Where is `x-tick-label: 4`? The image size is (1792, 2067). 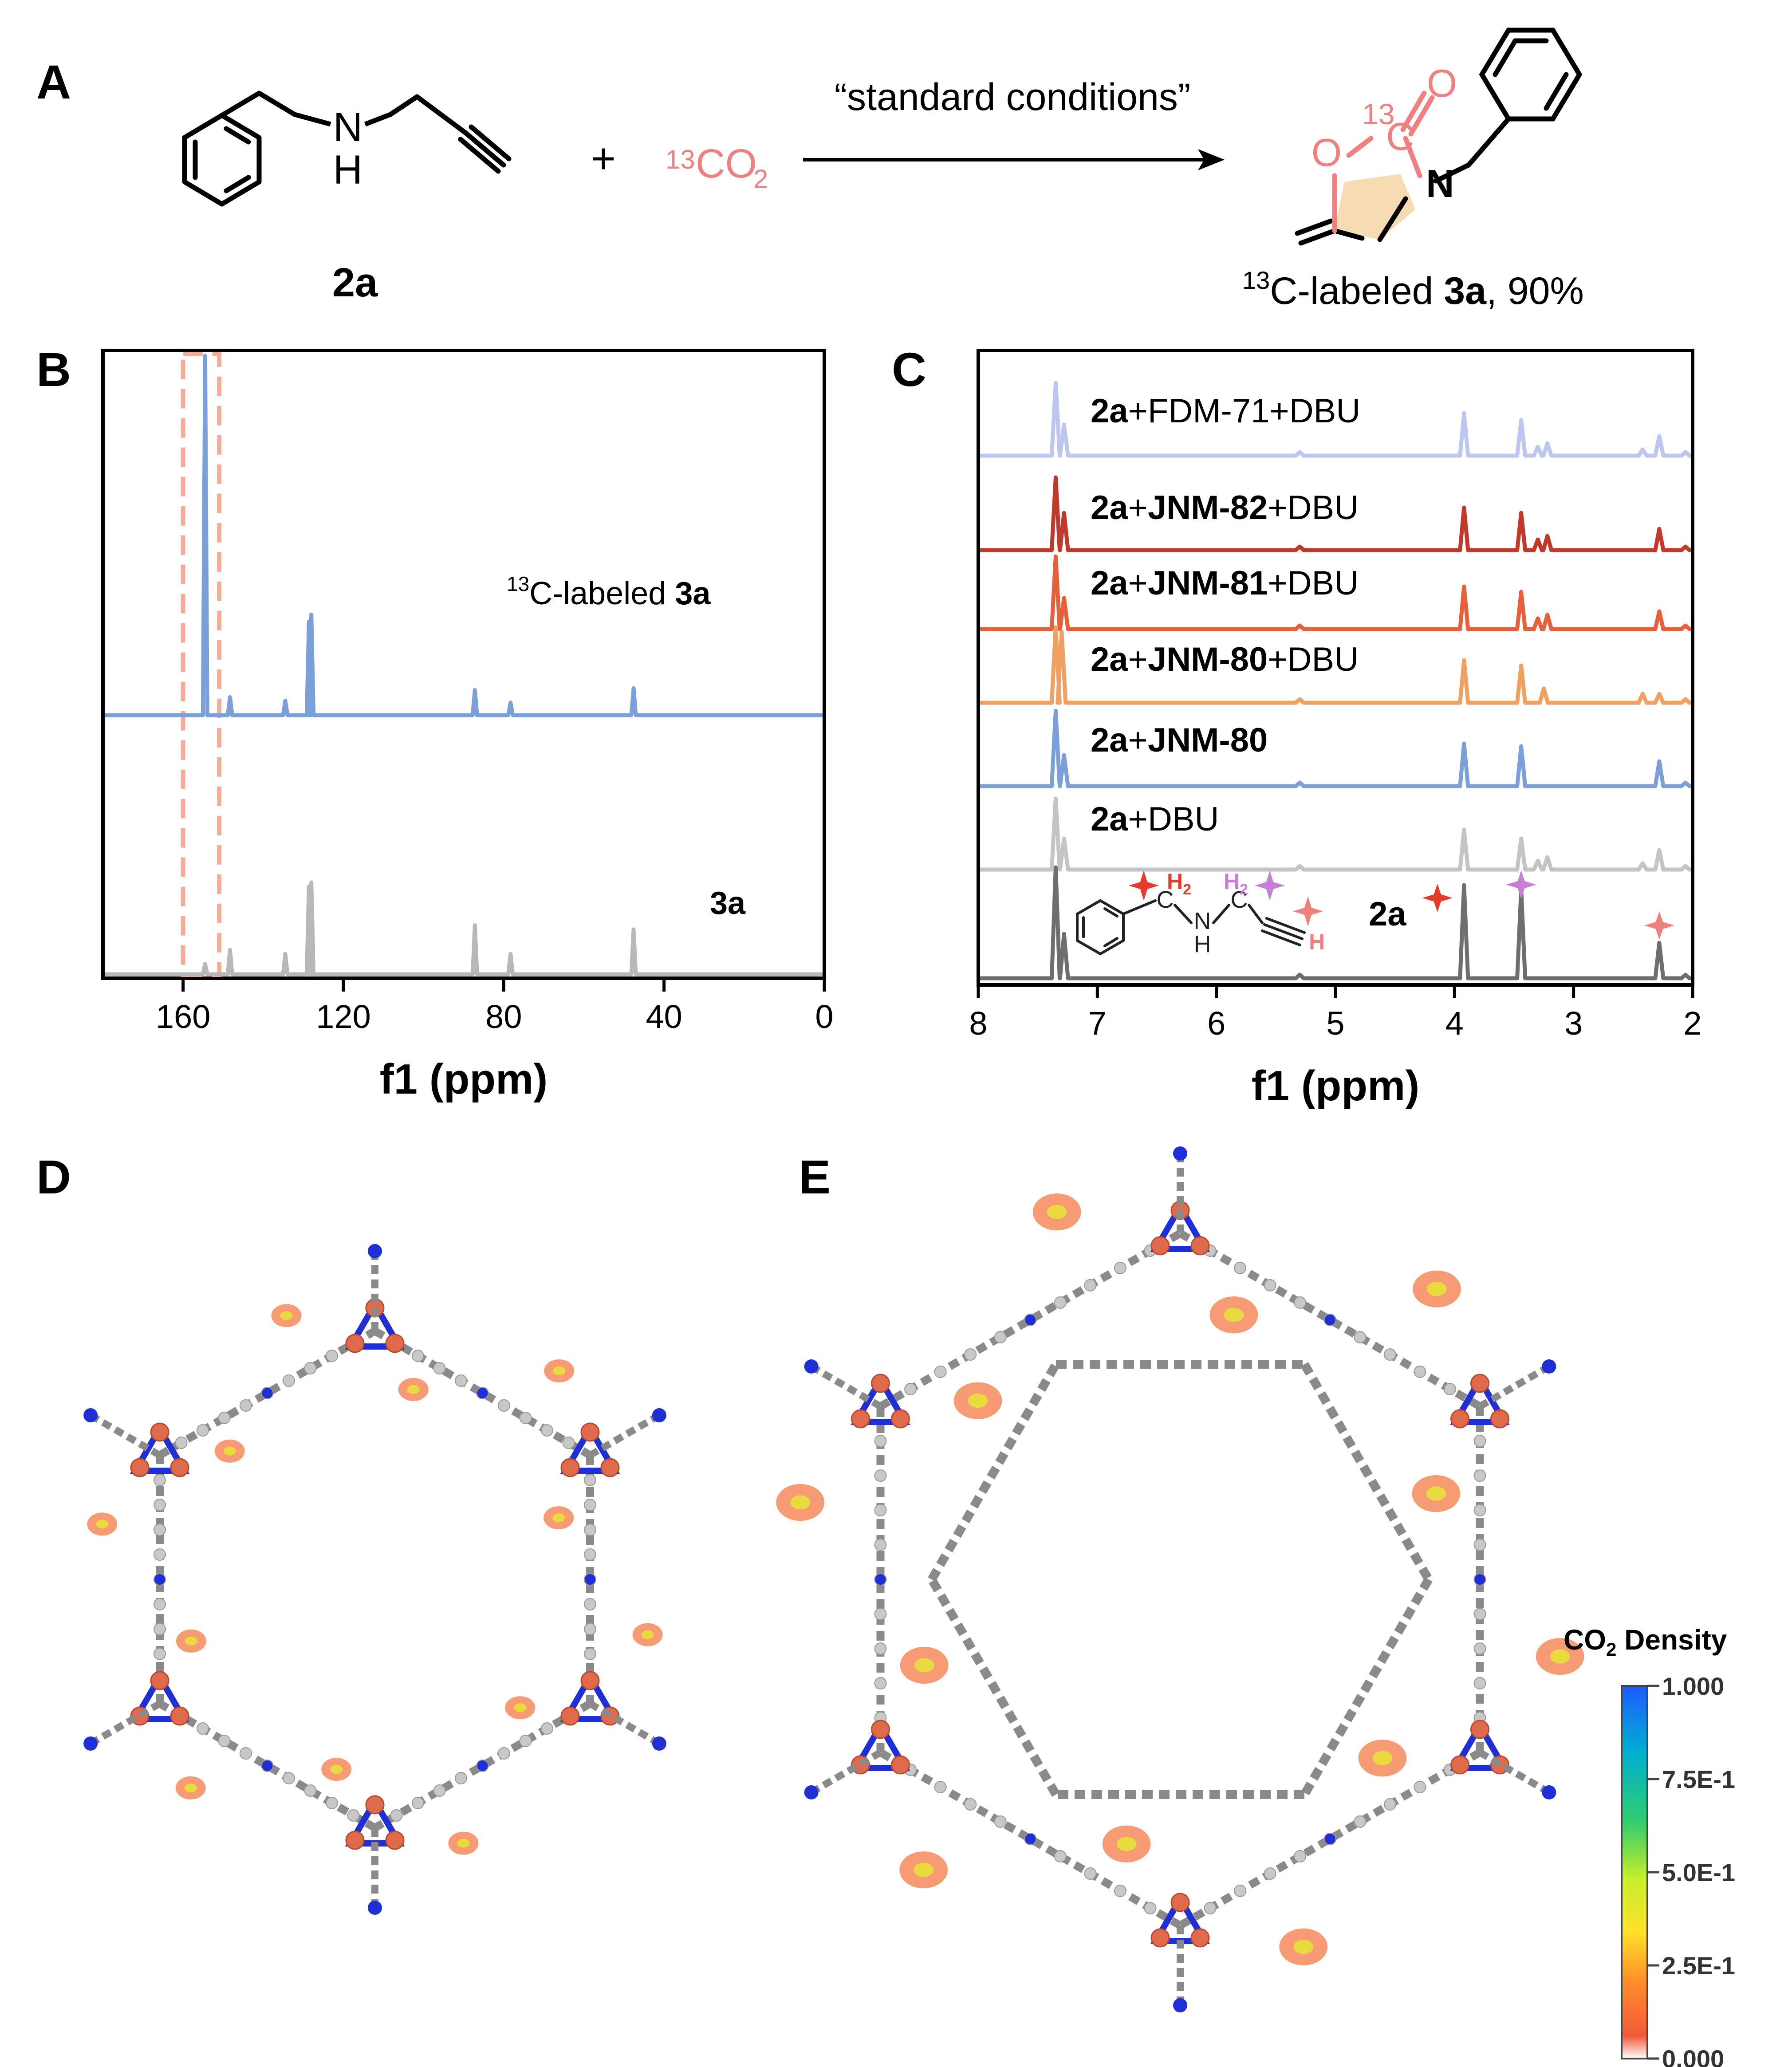 x-tick-label: 4 is located at coordinates (1454, 1023).